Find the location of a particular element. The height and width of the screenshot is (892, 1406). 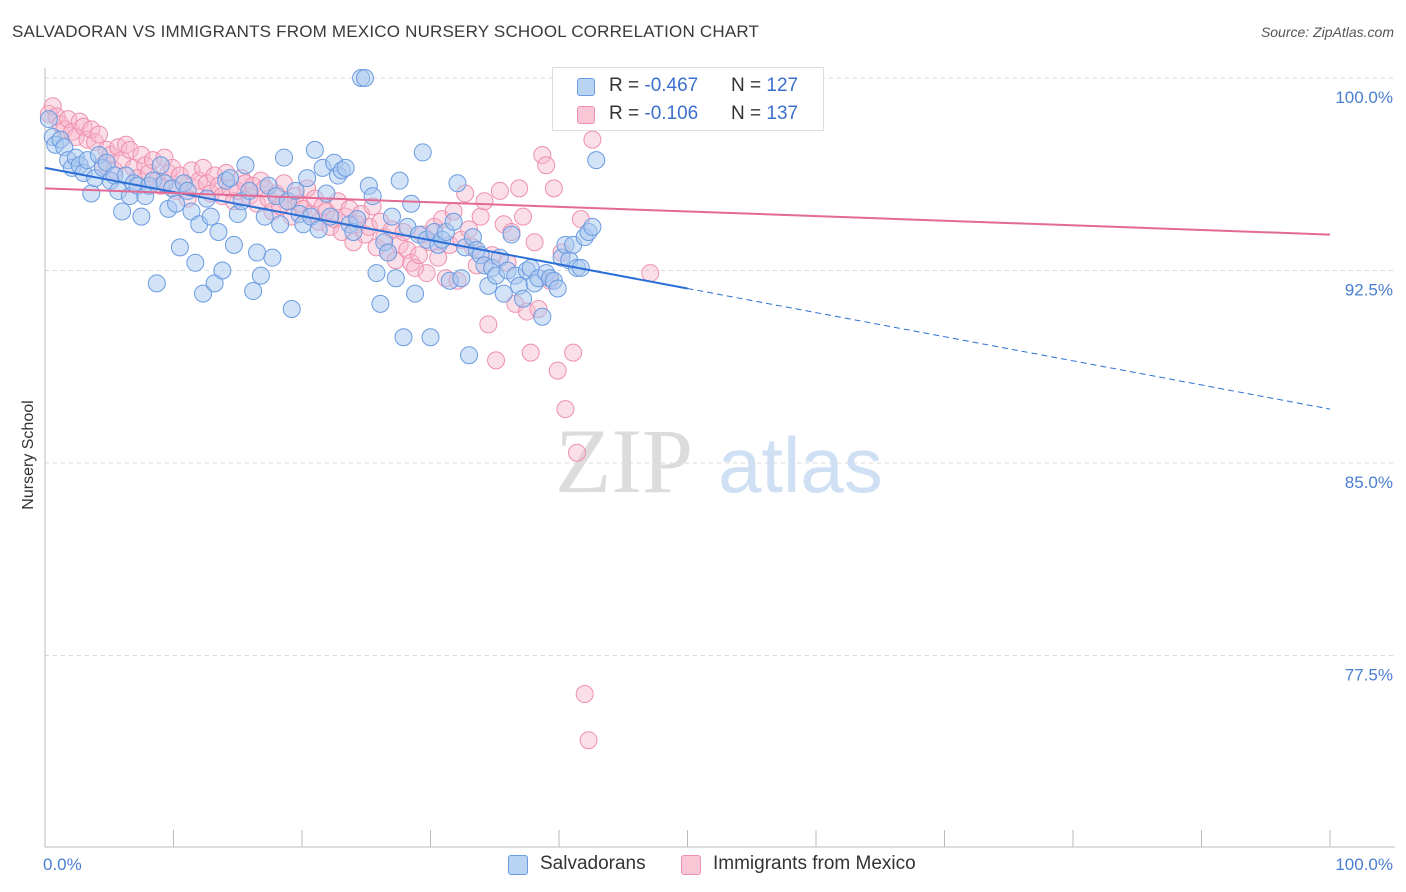

y-tick-label: 77.5% is located at coordinates (1369, 675).